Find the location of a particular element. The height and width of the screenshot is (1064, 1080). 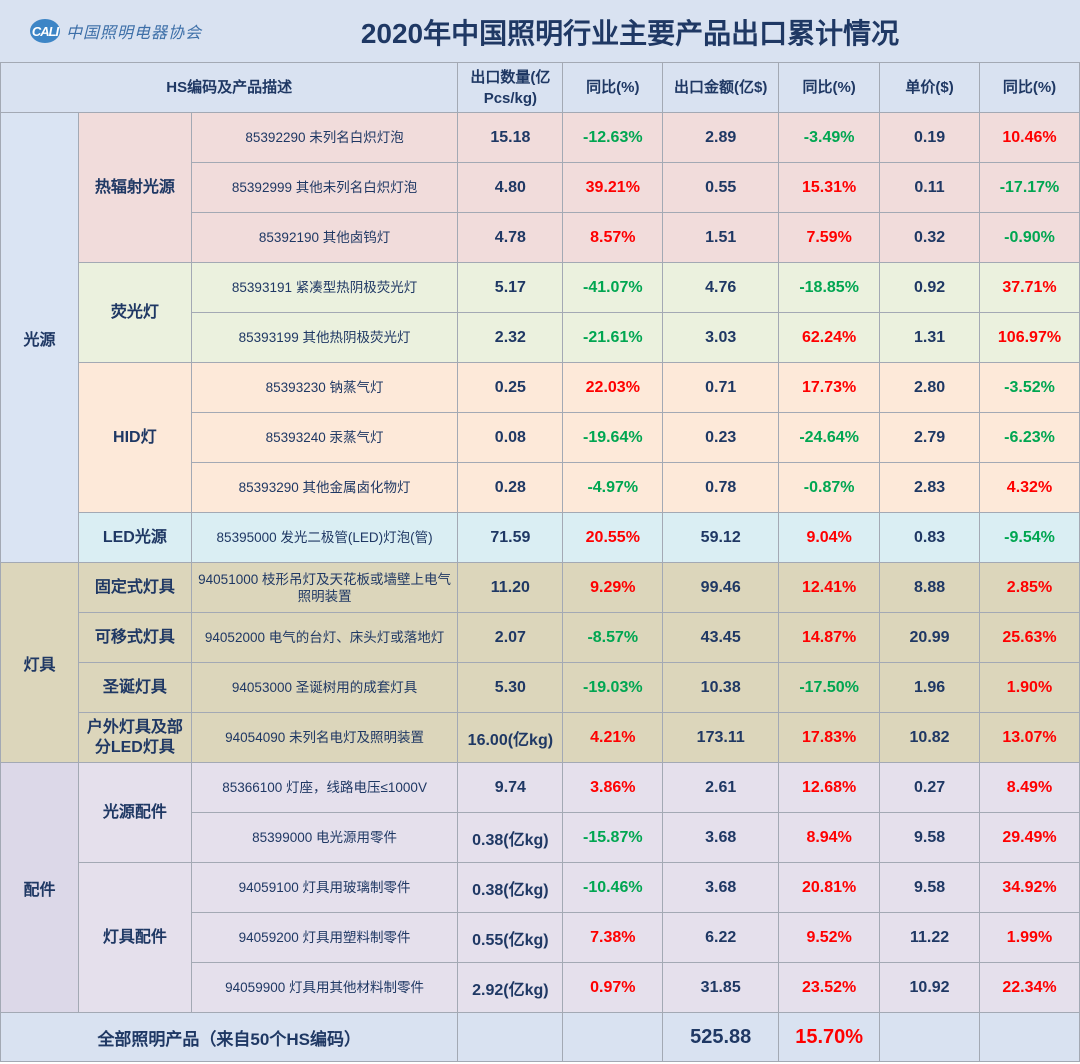

qty-cell: 2.32 is located at coordinates (510, 337).